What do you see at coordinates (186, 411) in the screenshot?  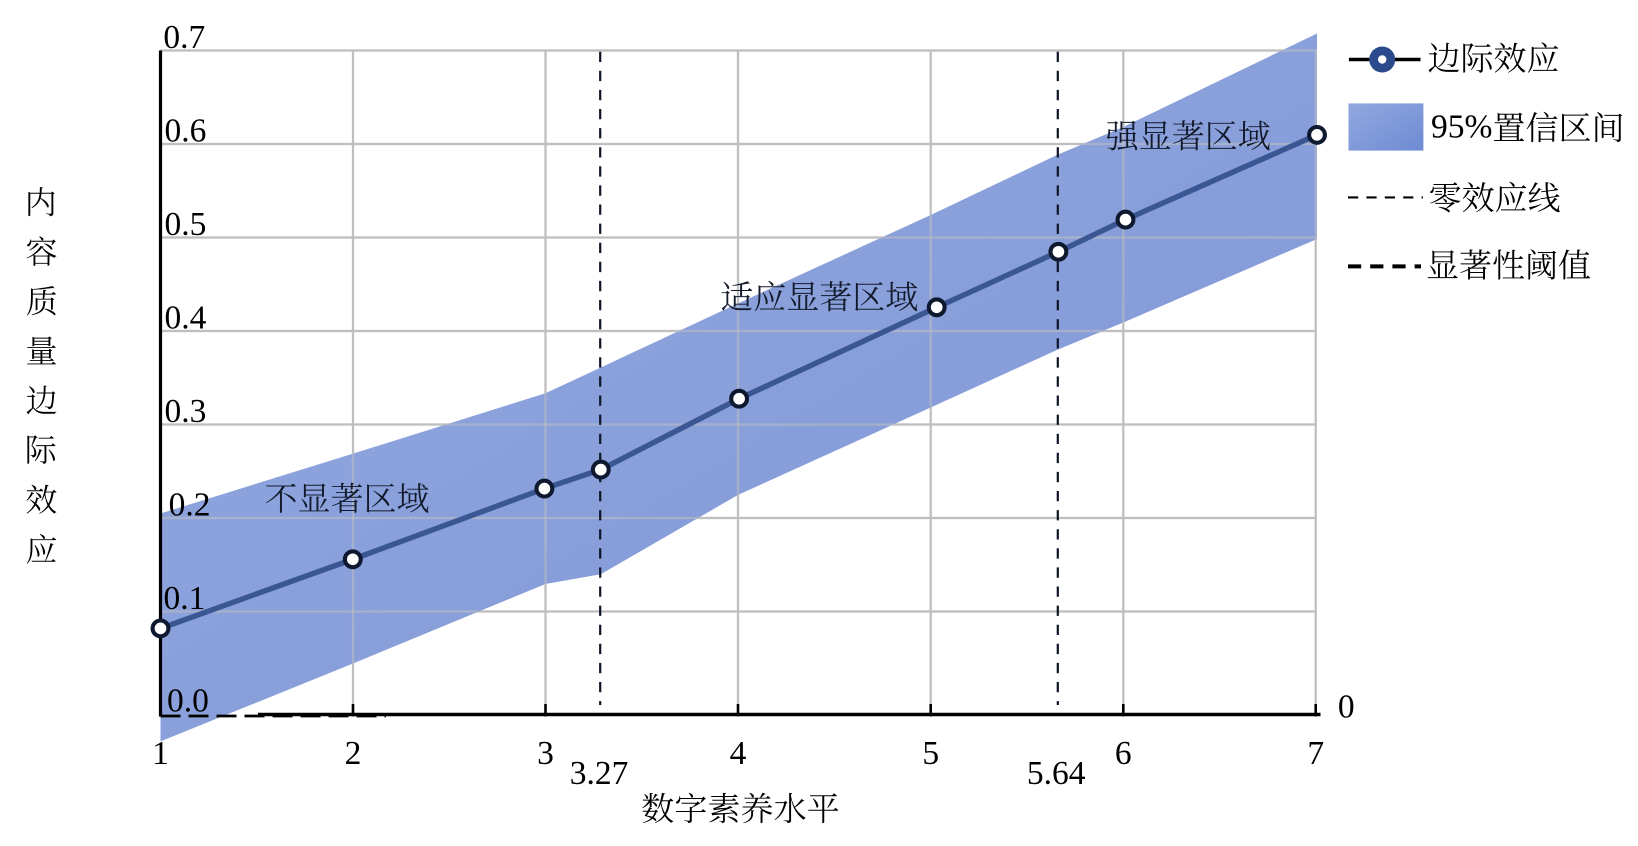 I see `svg-text: 0.3` at bounding box center [186, 411].